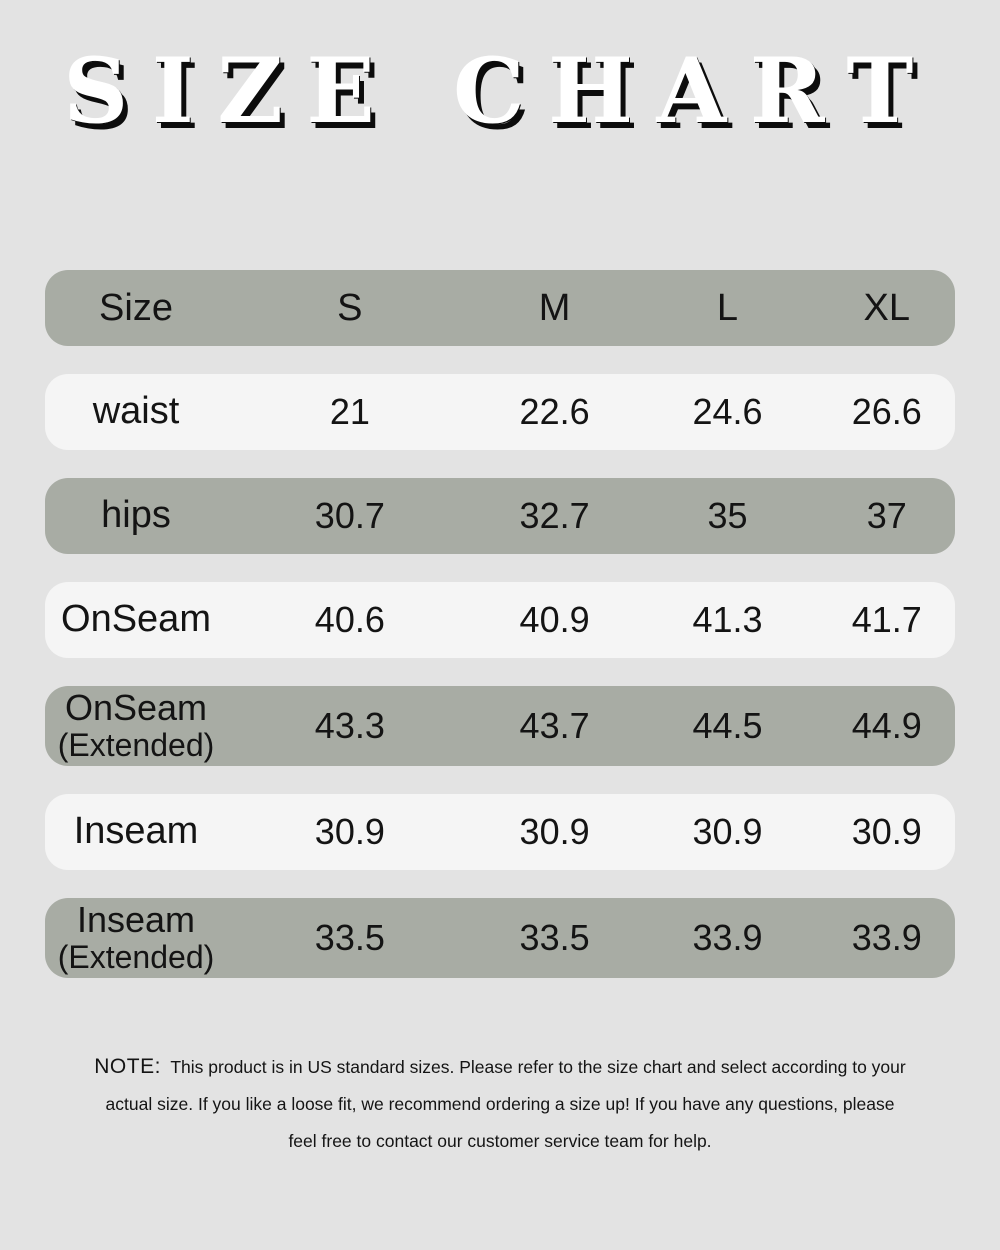 The height and width of the screenshot is (1250, 1000). Describe the element at coordinates (500, 91) in the screenshot. I see `page-title: SIZE CHART` at that location.